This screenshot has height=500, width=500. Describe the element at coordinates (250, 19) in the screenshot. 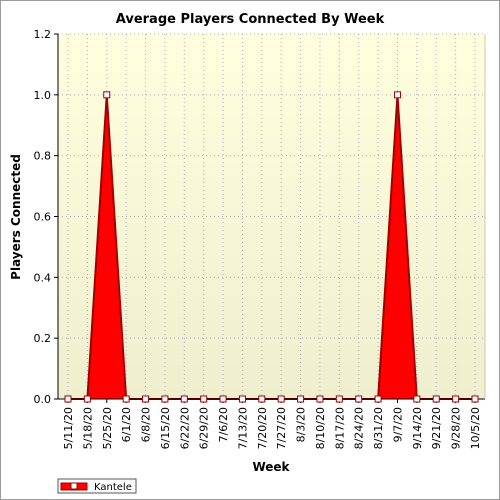

I see `chart-title: Average Players Connected By Week` at that location.